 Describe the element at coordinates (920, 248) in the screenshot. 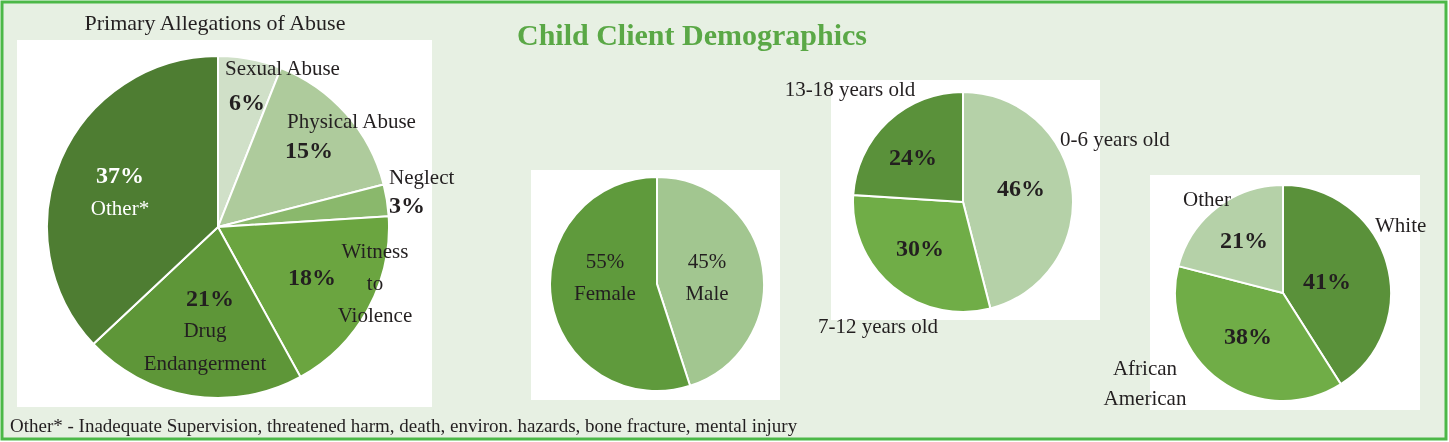

I see `data-label: 30%` at that location.